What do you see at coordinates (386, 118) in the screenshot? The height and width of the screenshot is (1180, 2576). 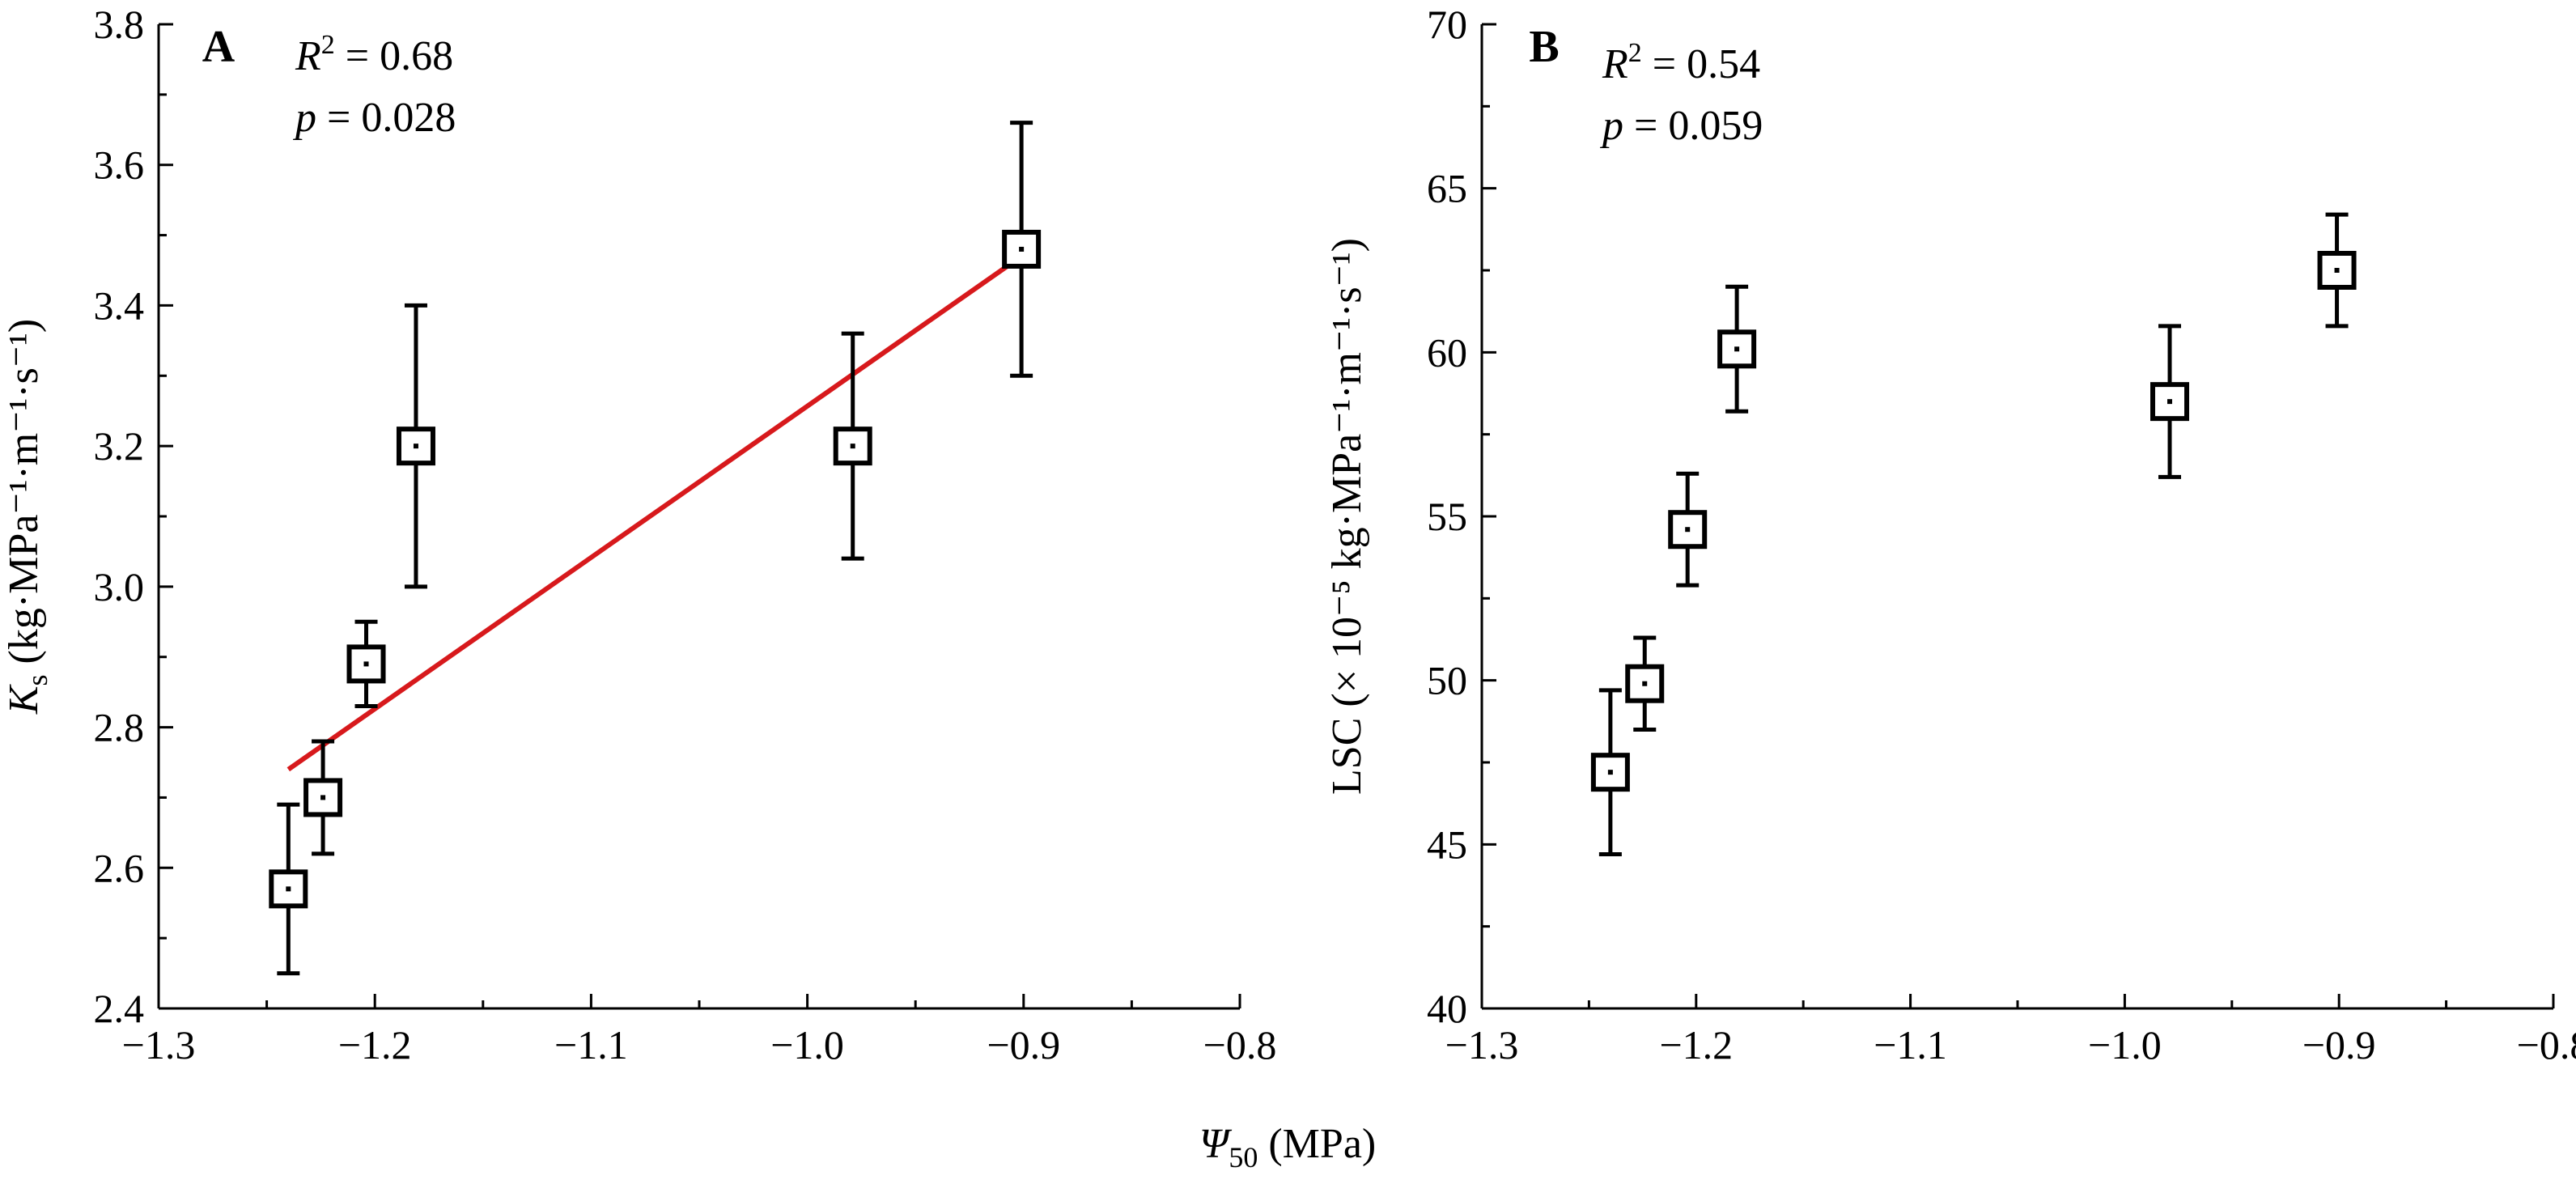 I see `p-value: = 0.028` at bounding box center [386, 118].